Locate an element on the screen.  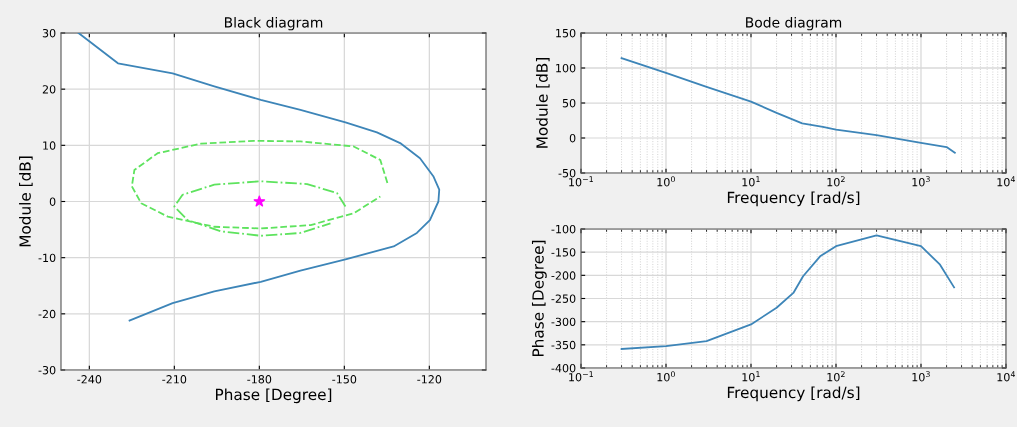
x-tick-label: -210 is located at coordinates (174, 379).